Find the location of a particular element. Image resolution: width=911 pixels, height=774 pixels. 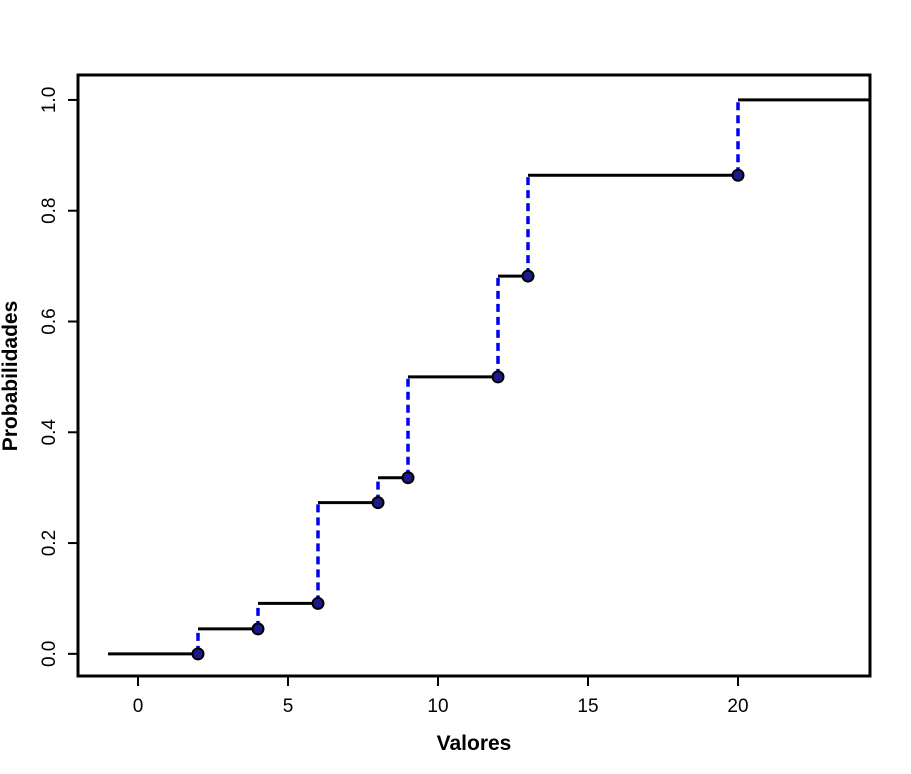

x-tick-label: 0 is located at coordinates (138, 706).